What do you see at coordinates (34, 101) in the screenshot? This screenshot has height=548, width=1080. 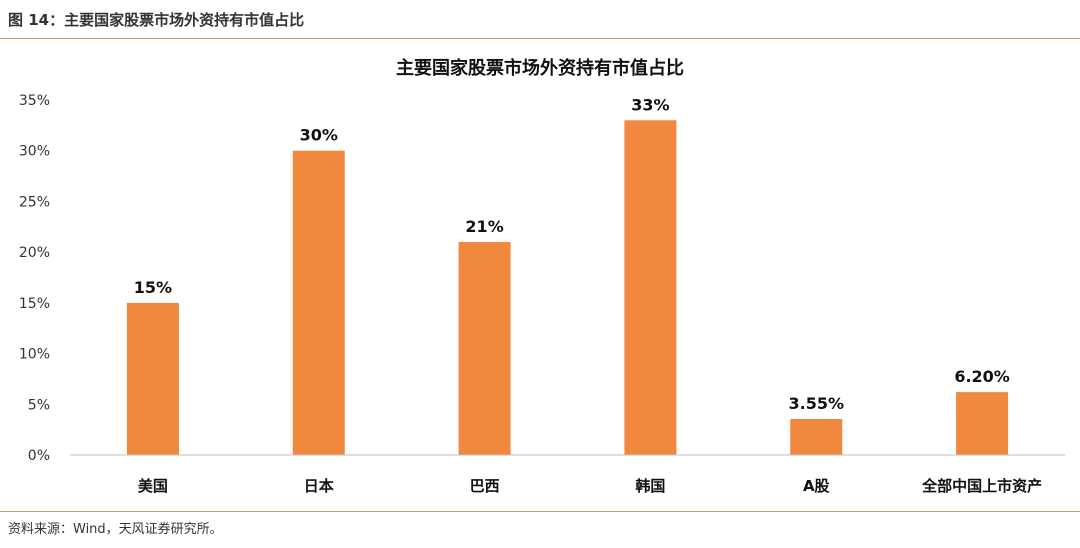 I see `y-tick-label: 35%` at bounding box center [34, 101].